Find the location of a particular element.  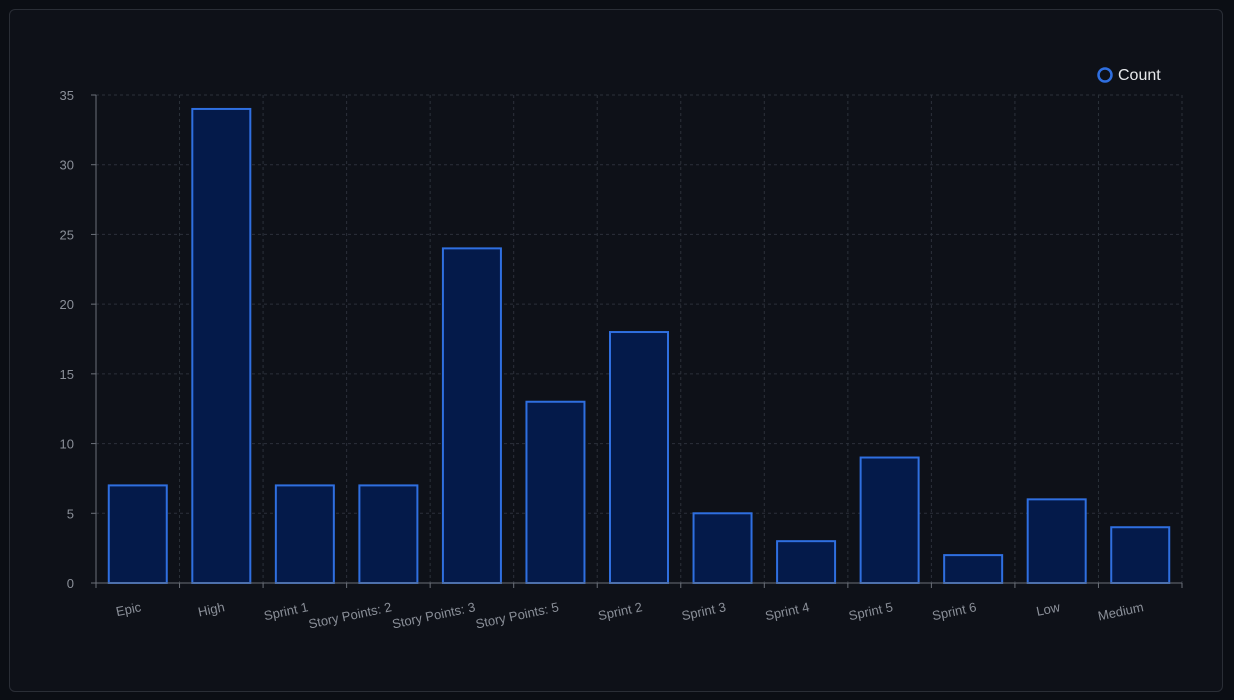

x-tick-label: Sprint 3 is located at coordinates (703, 611).